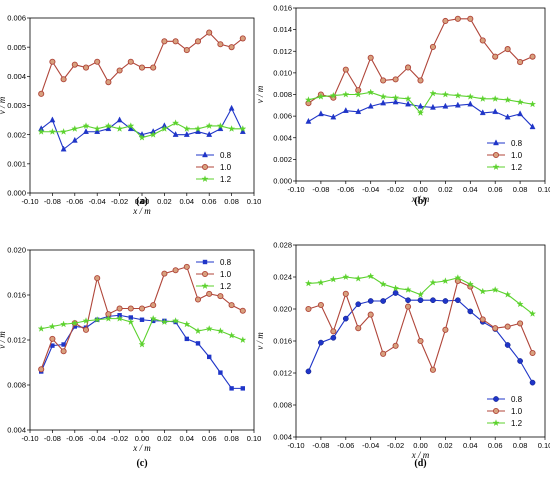 The height and width of the screenshot is (477, 550). What do you see at coordinates (186, 201) in the screenshot?
I see `x-tick-label: 0.04` at bounding box center [186, 201].